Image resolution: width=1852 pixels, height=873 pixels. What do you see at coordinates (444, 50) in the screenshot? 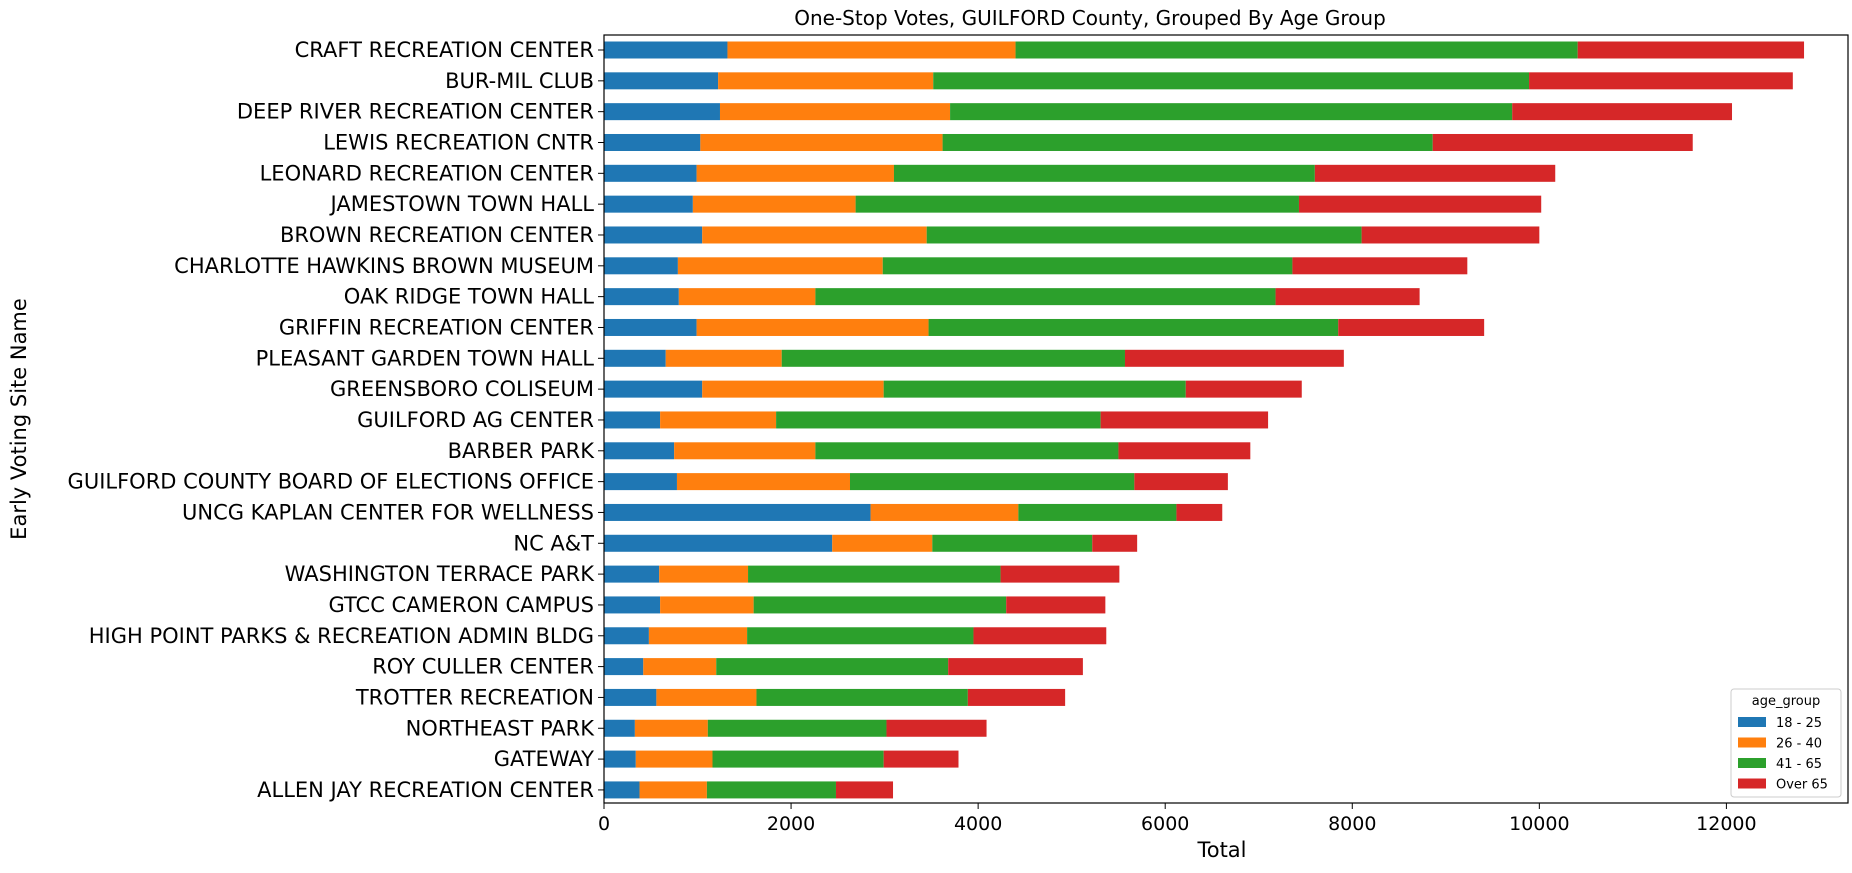
I see `y-tick-label: CRAFT RECREATION CENTER` at bounding box center [444, 50].